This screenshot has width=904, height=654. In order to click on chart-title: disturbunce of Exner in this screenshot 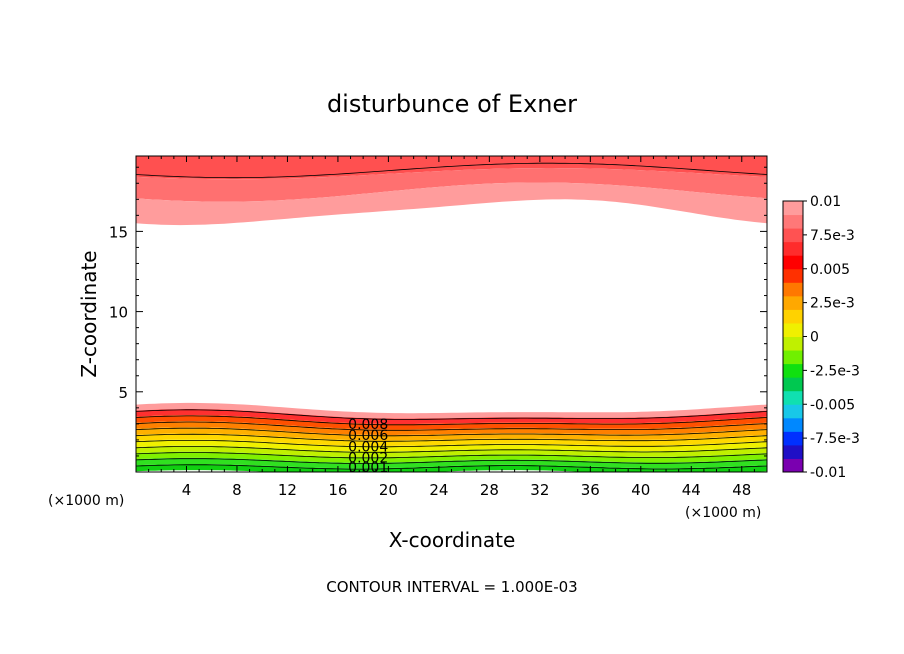, I will do `click(452, 104)`.